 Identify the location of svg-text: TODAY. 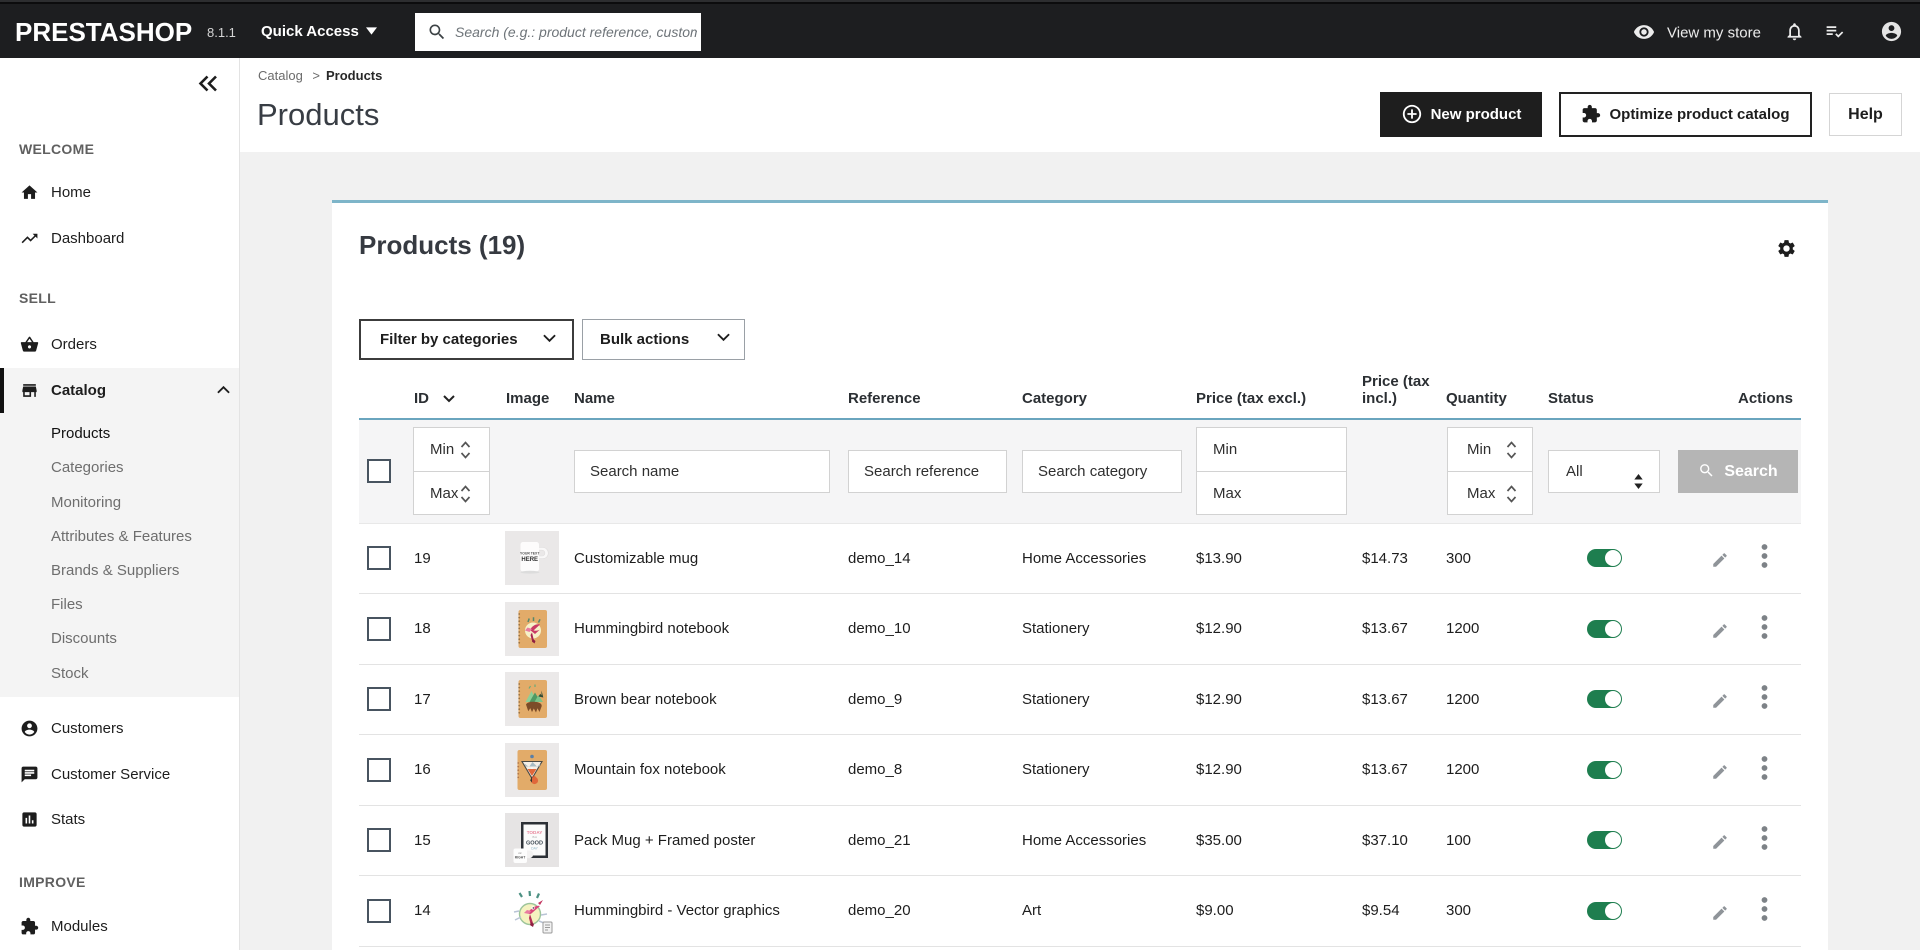
(535, 832).